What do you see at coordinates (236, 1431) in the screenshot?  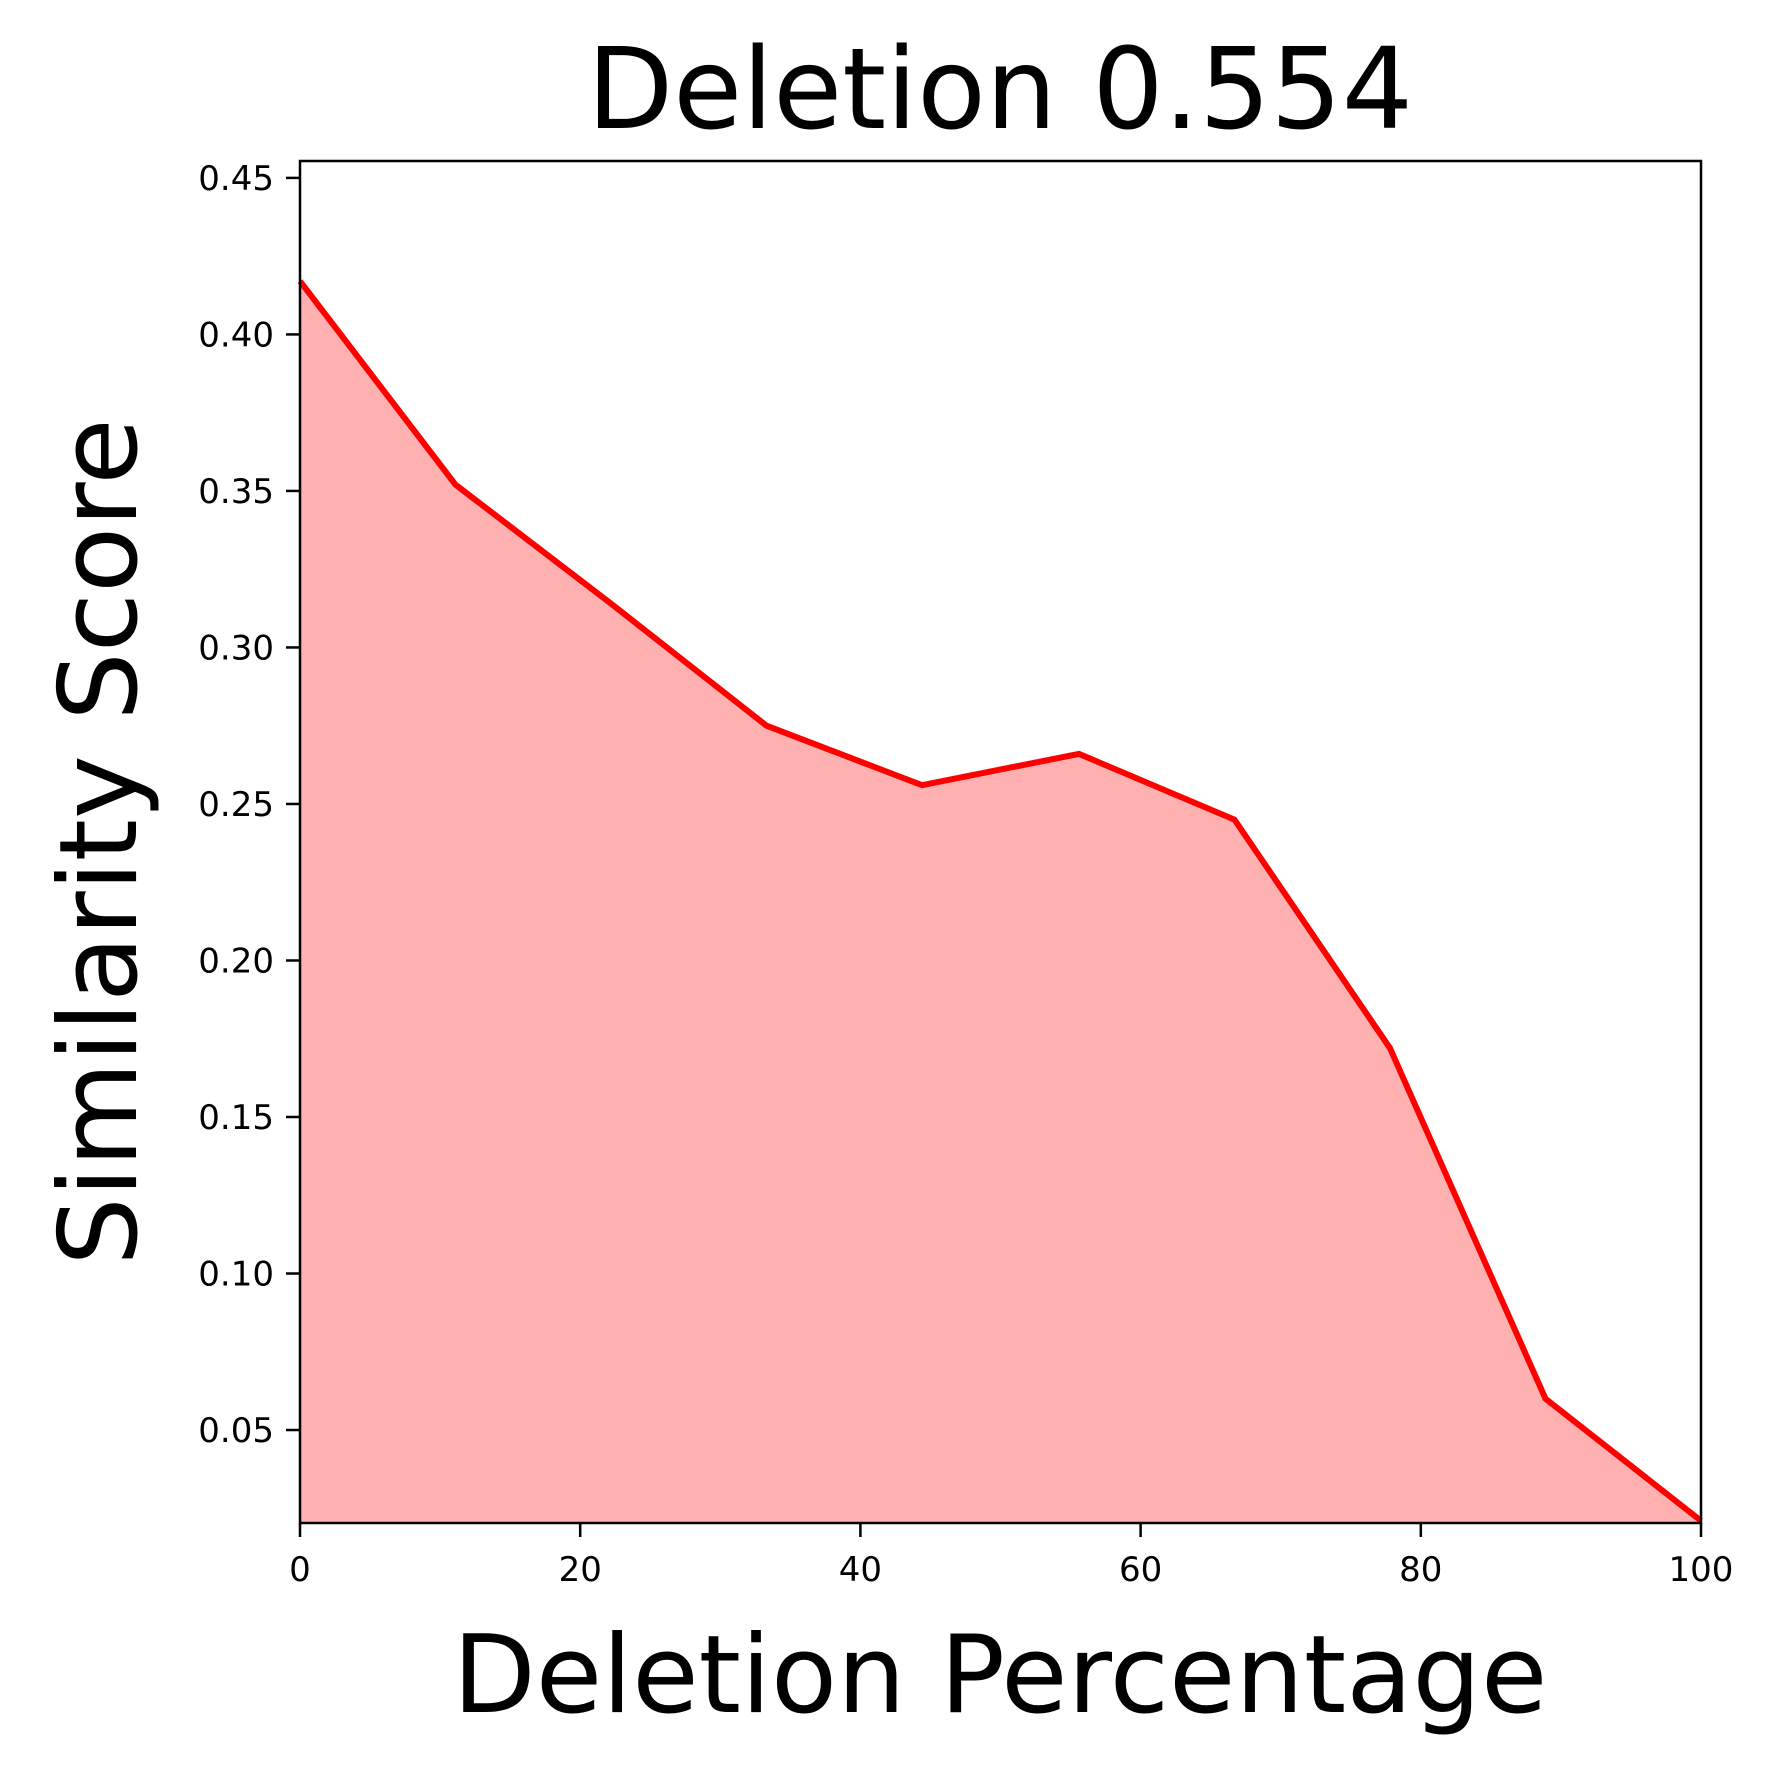 I see `y-tick-label: 0.05` at bounding box center [236, 1431].